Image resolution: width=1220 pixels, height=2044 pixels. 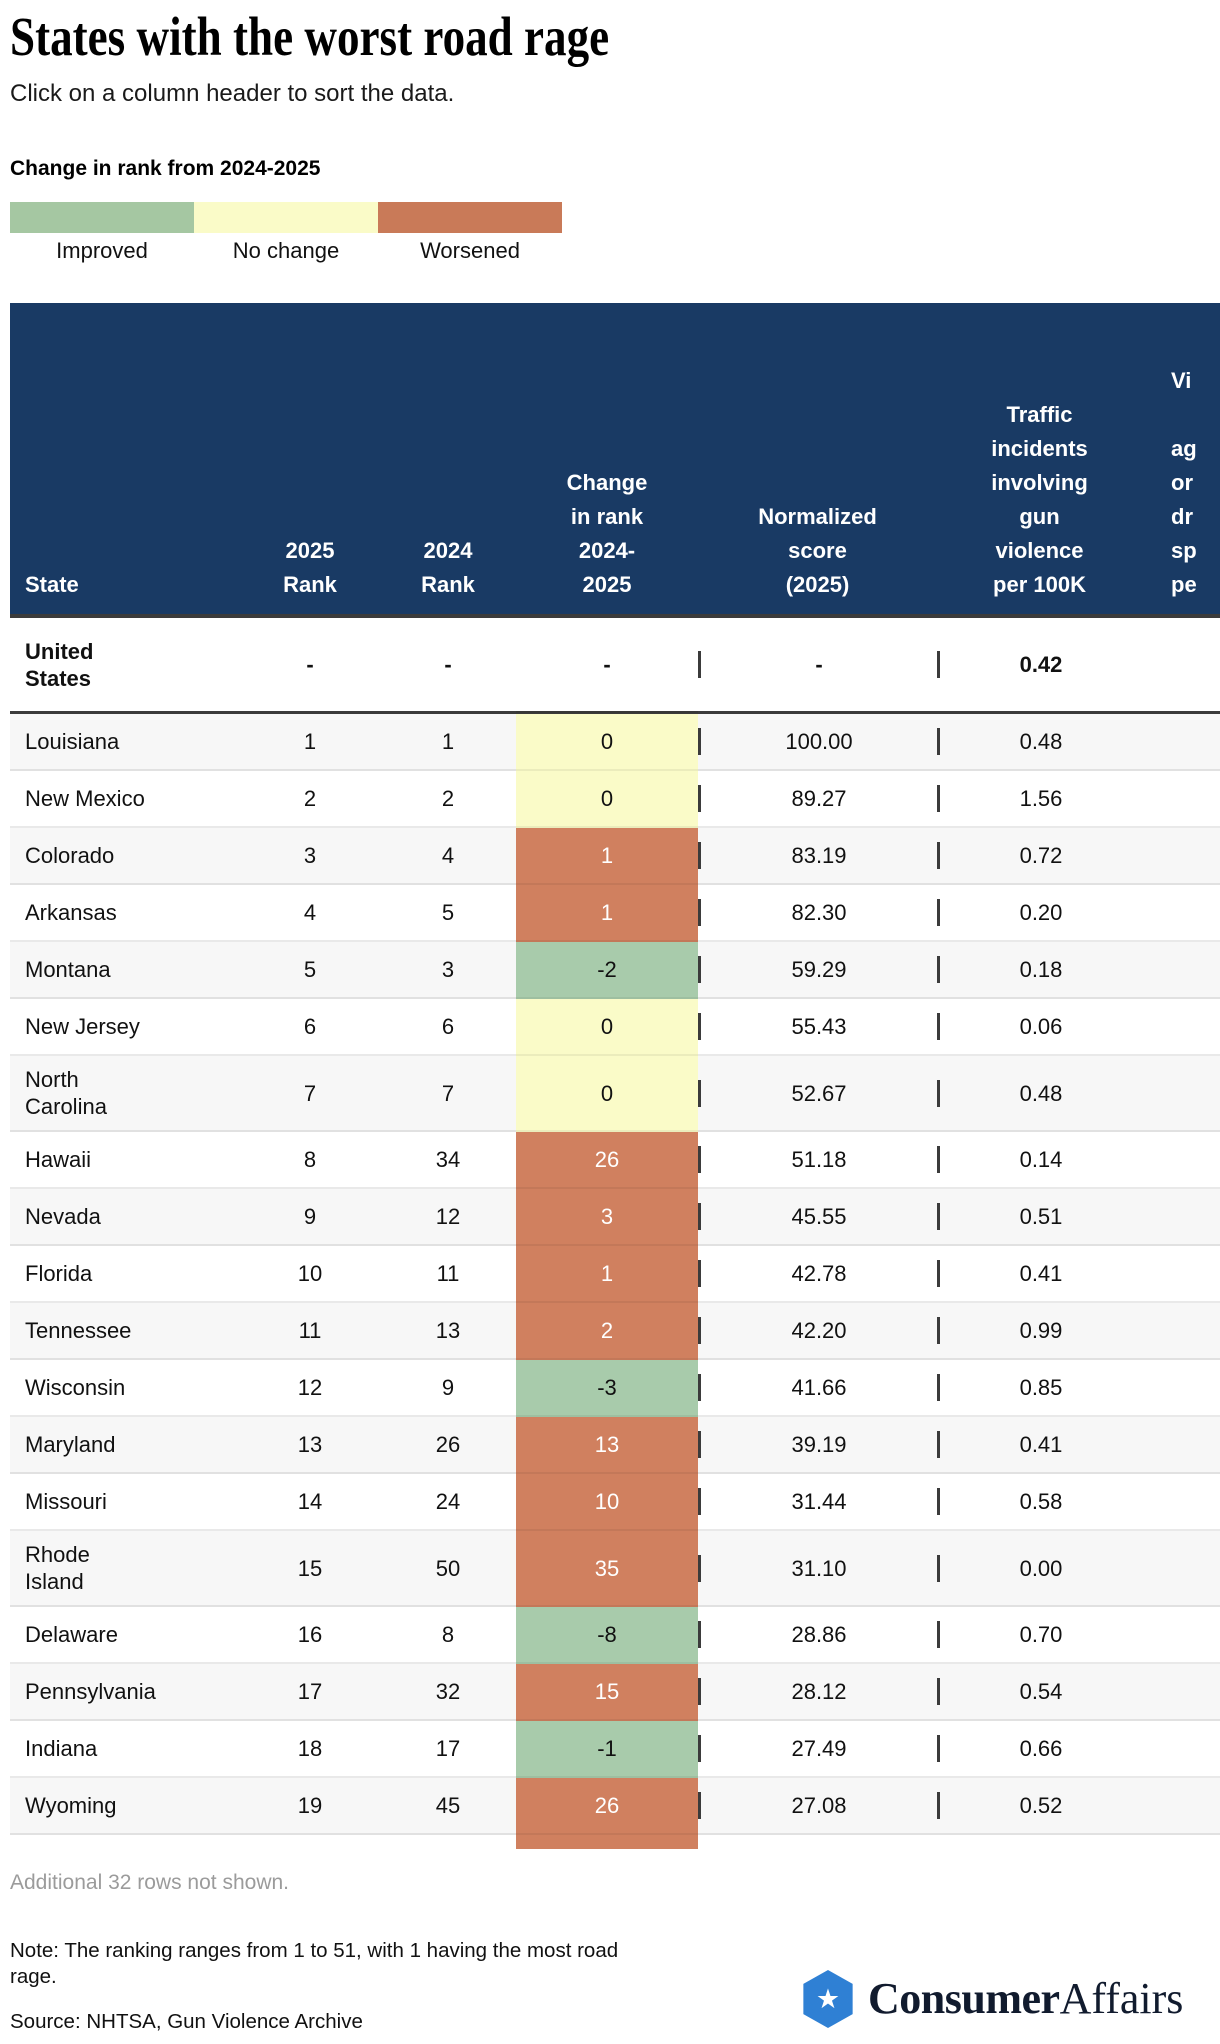 What do you see at coordinates (607, 1635) in the screenshot?
I see `change-cell: -8` at bounding box center [607, 1635].